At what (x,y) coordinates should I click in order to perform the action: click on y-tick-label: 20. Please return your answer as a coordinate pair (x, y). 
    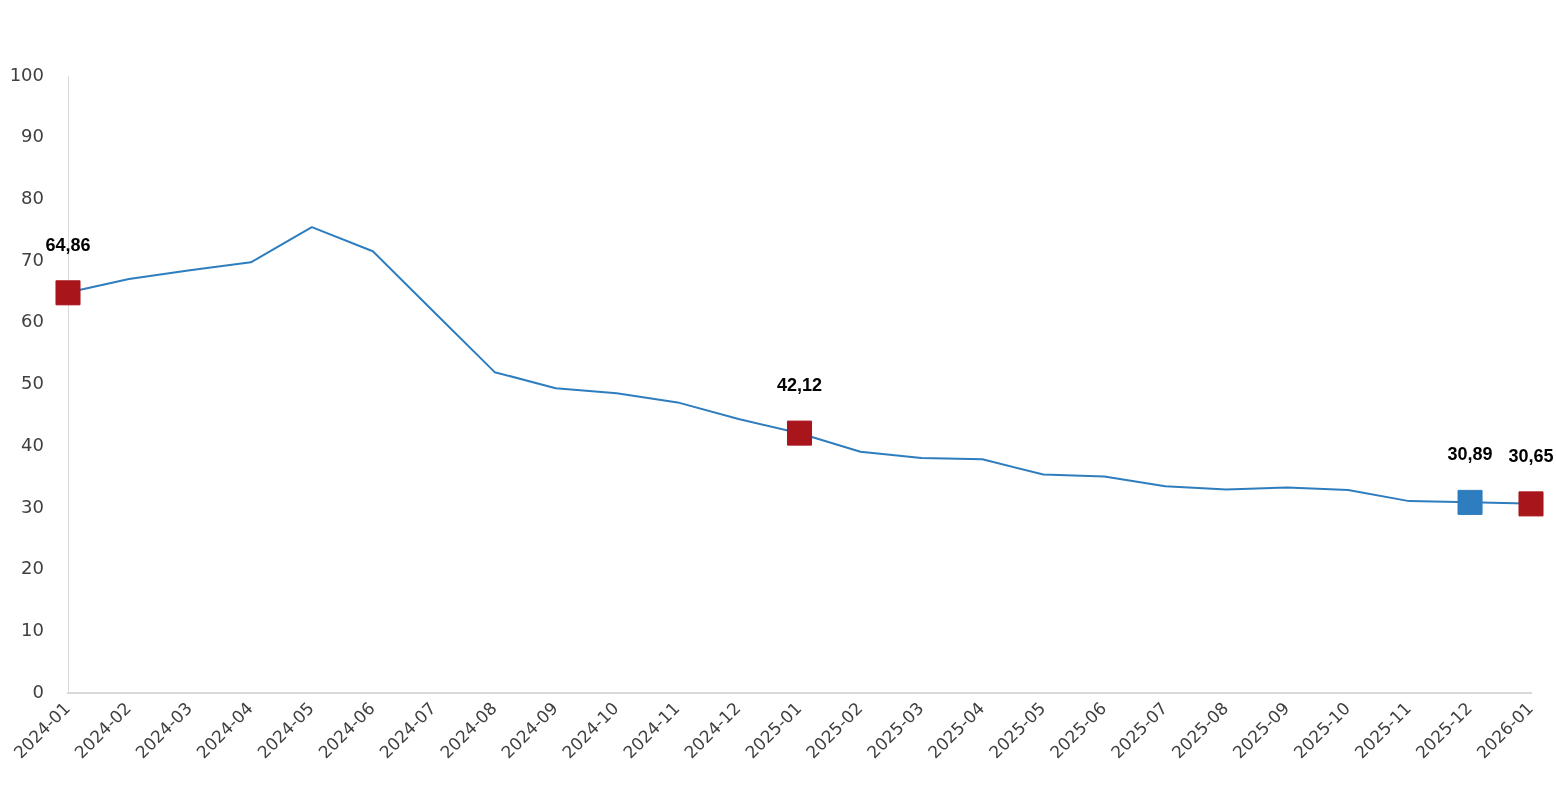
    Looking at the image, I should click on (32, 568).